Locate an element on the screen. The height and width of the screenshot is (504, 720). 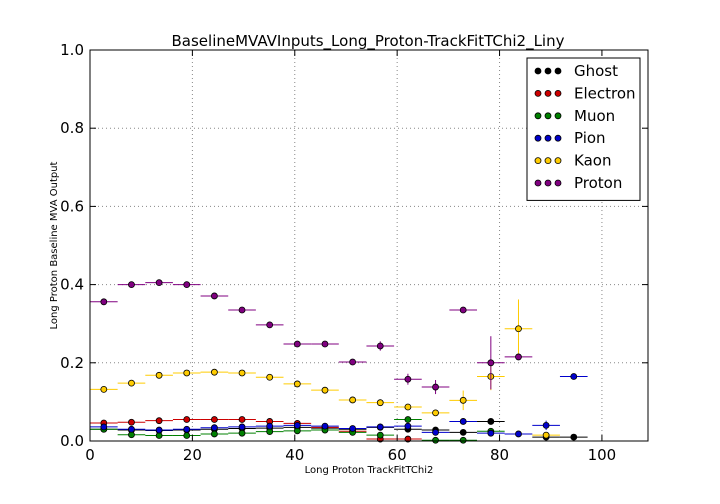
x-tick-label: 0 is located at coordinates (90, 455).